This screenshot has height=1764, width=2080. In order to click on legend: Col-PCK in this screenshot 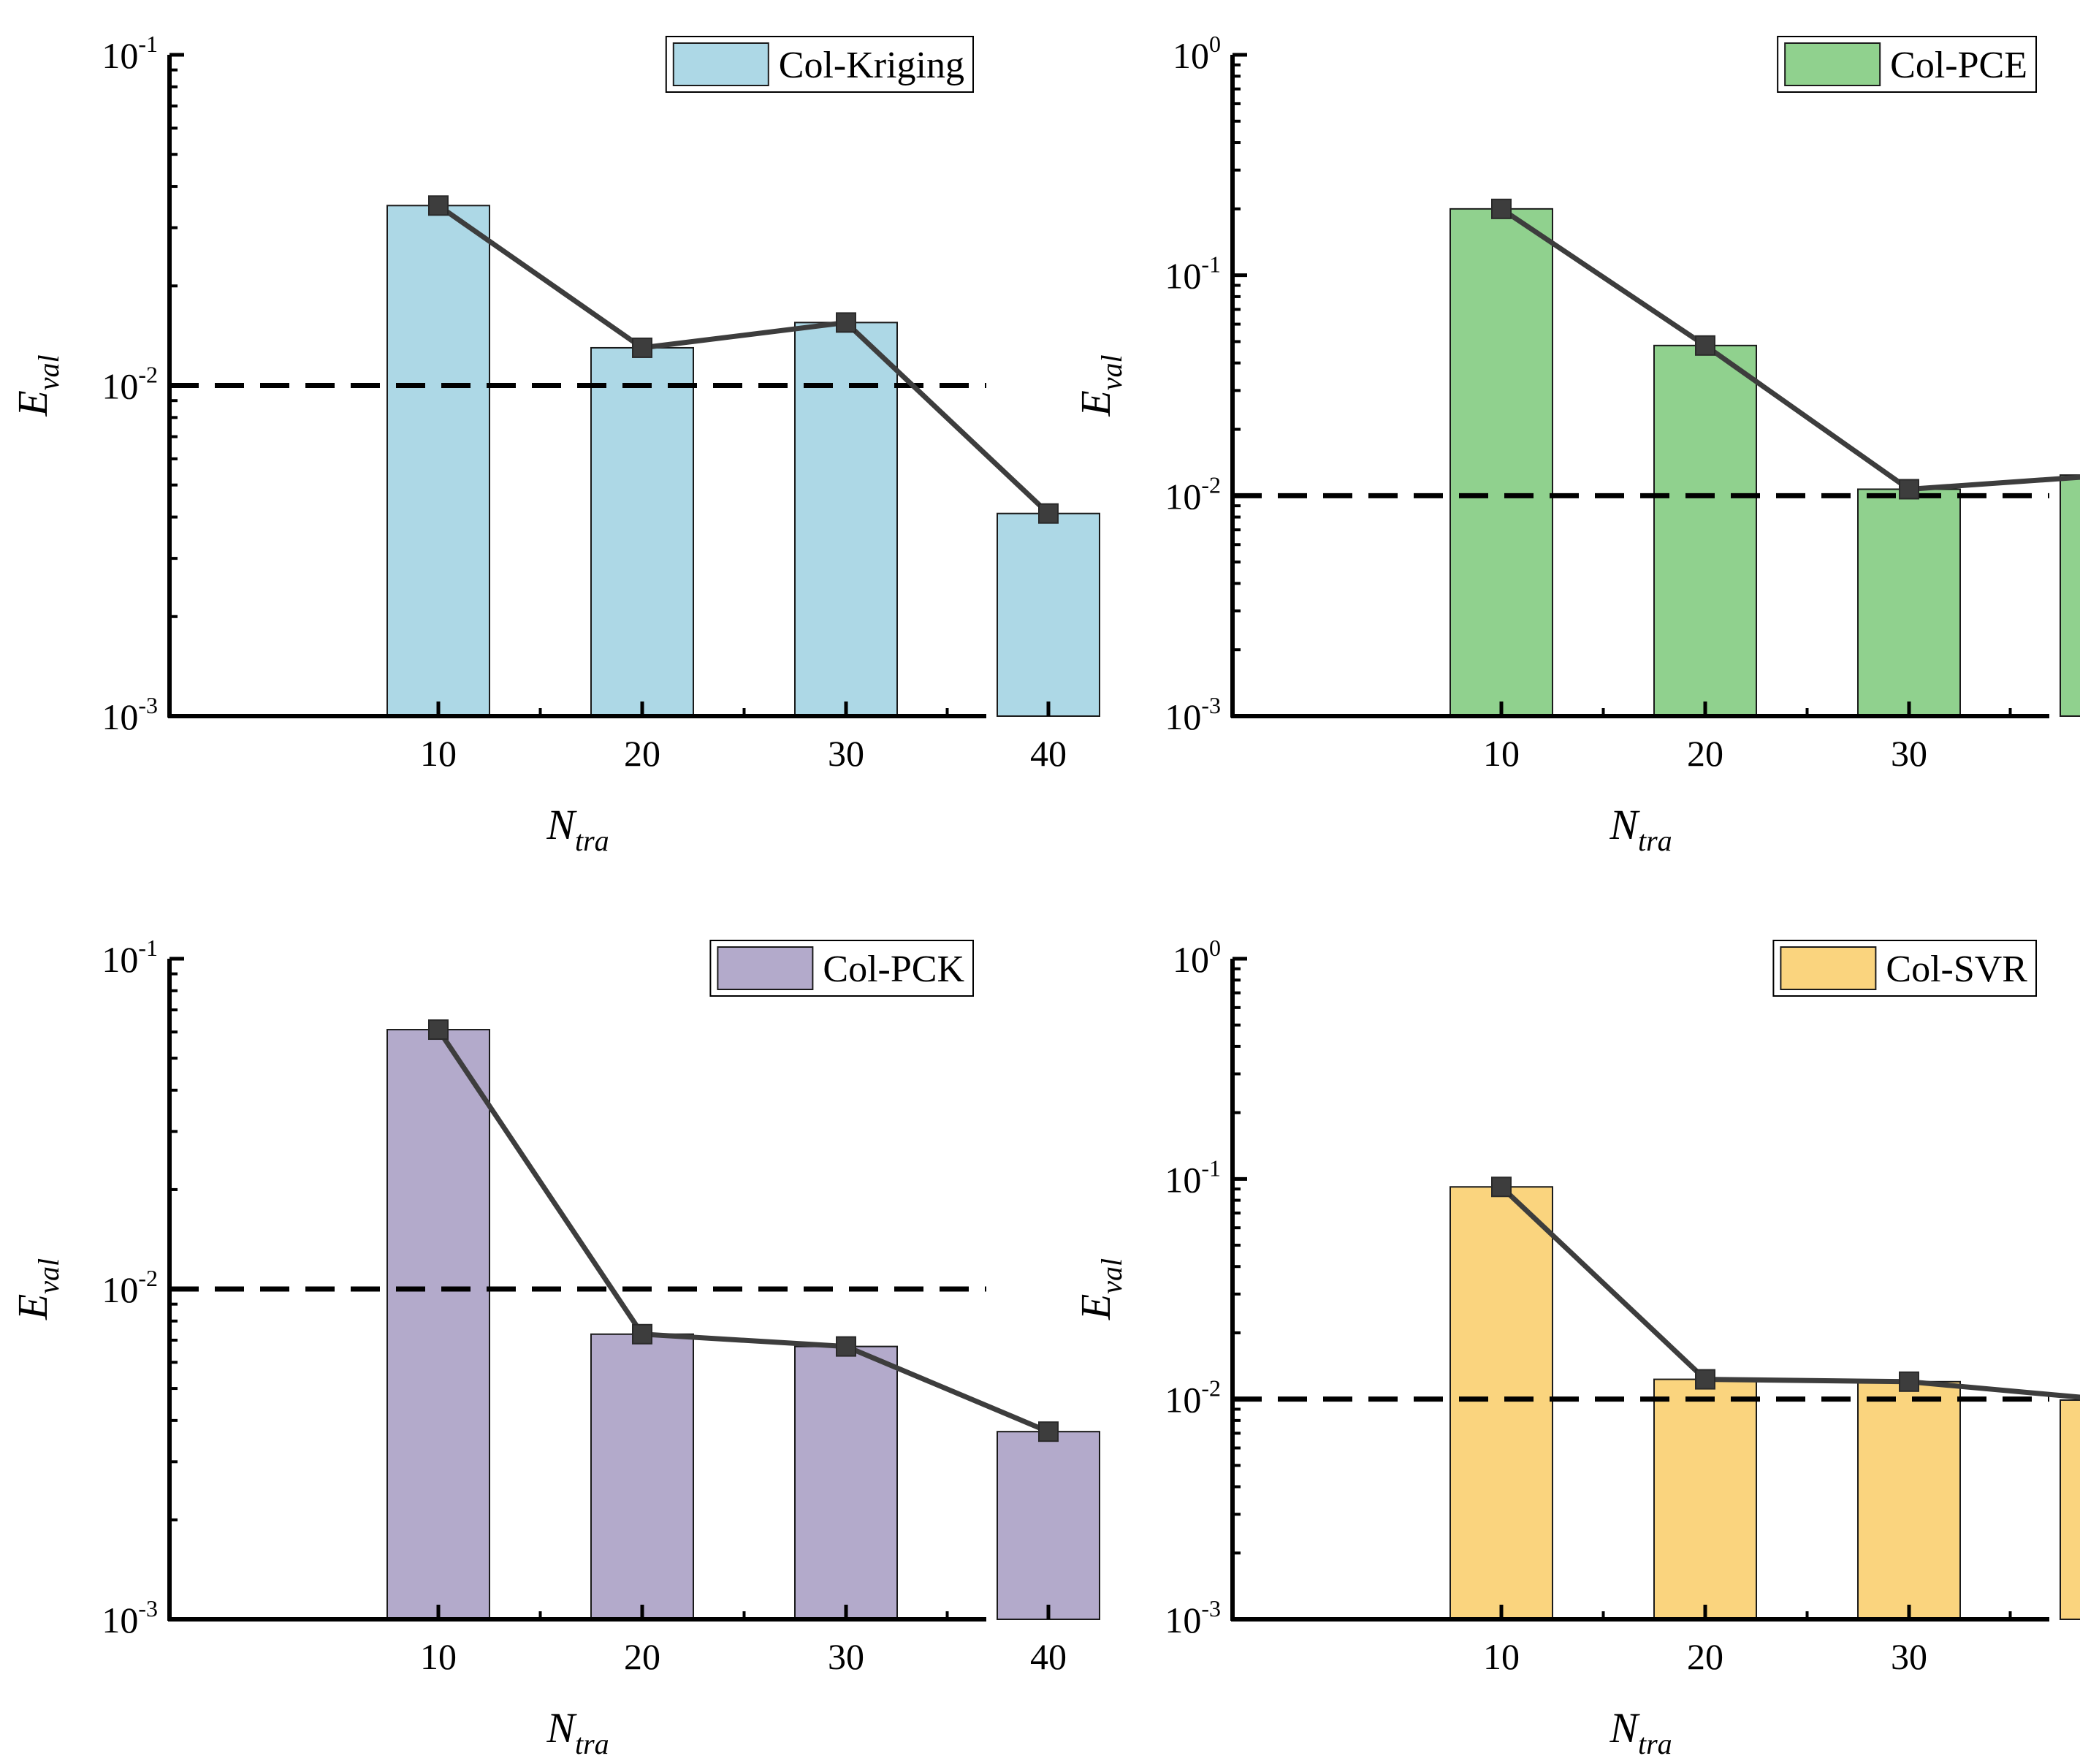, I will do `click(841, 968)`.